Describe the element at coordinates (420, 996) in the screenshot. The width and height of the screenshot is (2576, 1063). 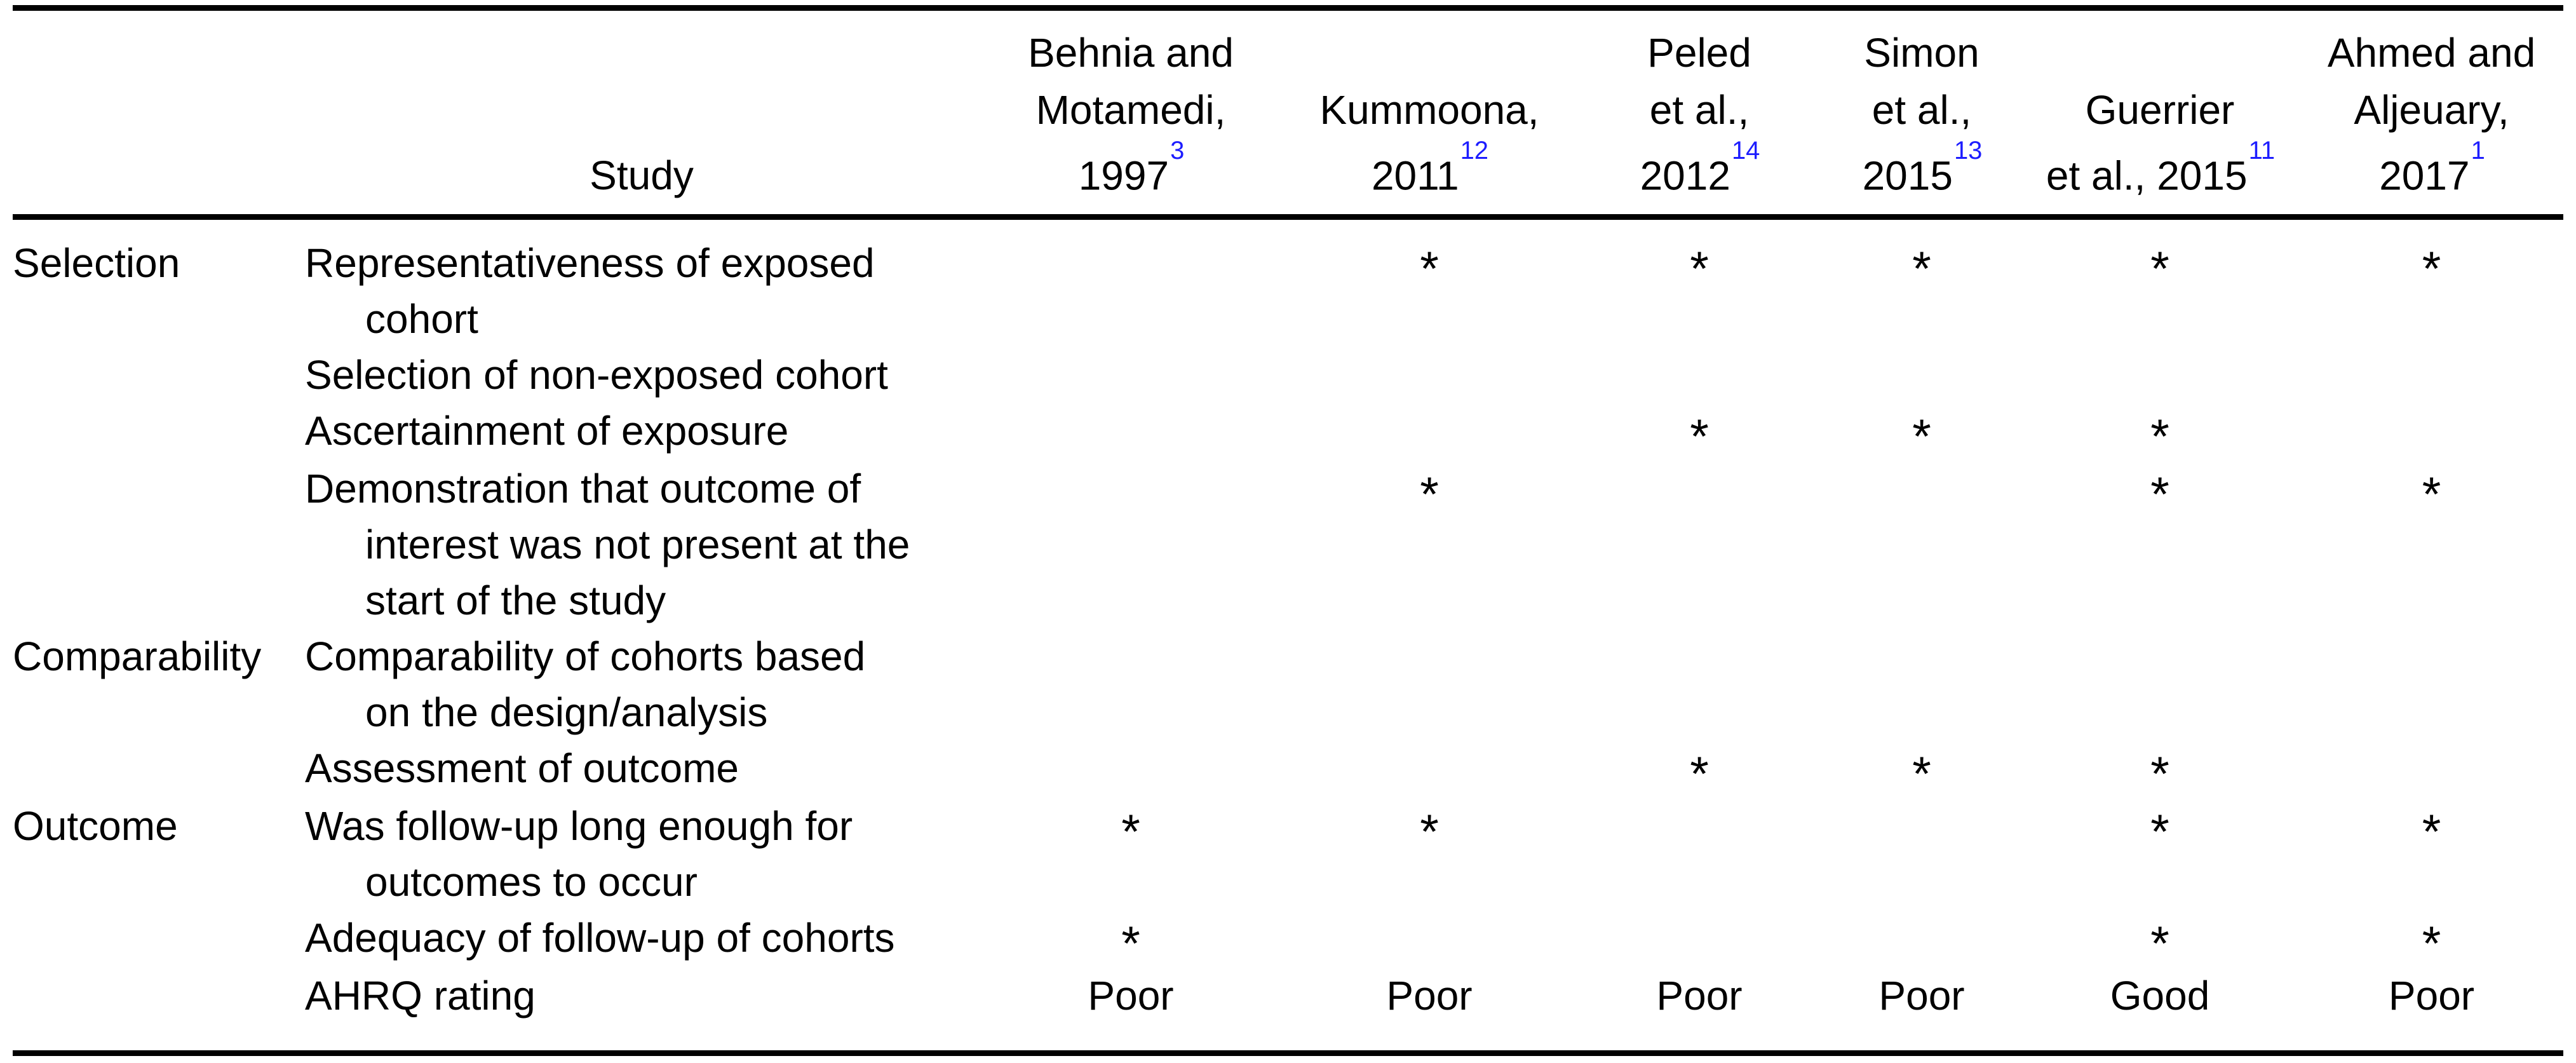
I see `criterion-line: AHRQ rating` at that location.